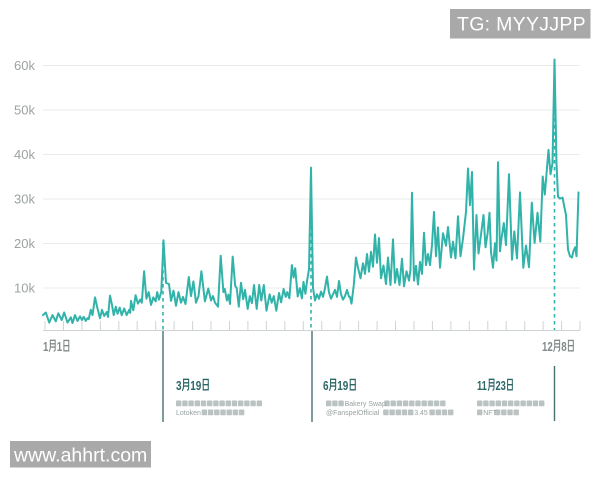 This screenshot has width=600, height=480. What do you see at coordinates (24, 65) in the screenshot?
I see `svg-text: 60k` at bounding box center [24, 65].